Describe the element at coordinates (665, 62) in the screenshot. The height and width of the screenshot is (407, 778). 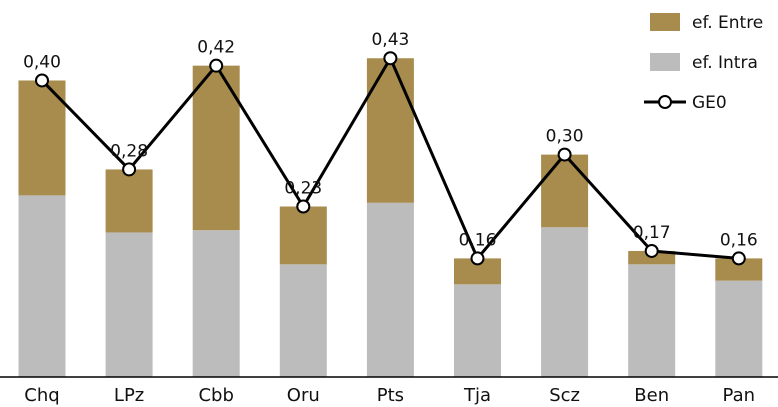
I see `legend-swatch-intra` at that location.